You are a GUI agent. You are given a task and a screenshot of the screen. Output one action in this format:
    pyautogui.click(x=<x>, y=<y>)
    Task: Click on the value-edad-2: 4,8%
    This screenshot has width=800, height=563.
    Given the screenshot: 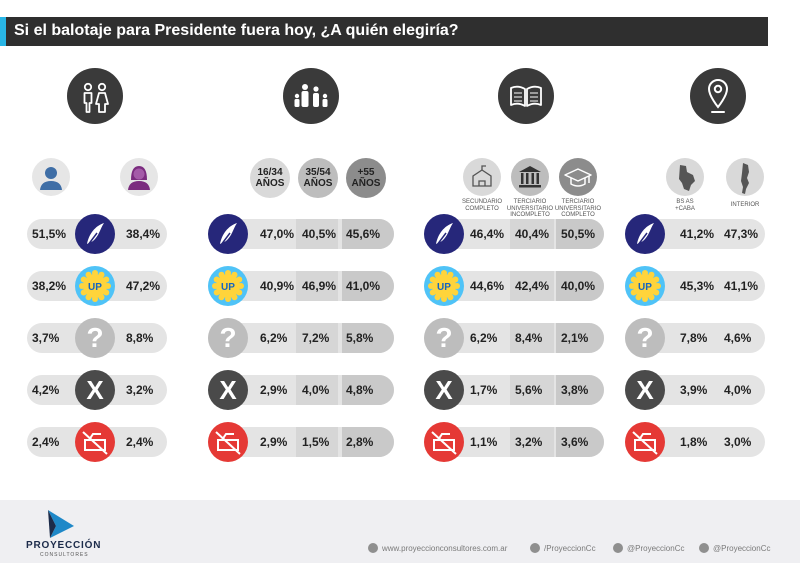 What is the action you would take?
    pyautogui.click(x=360, y=390)
    